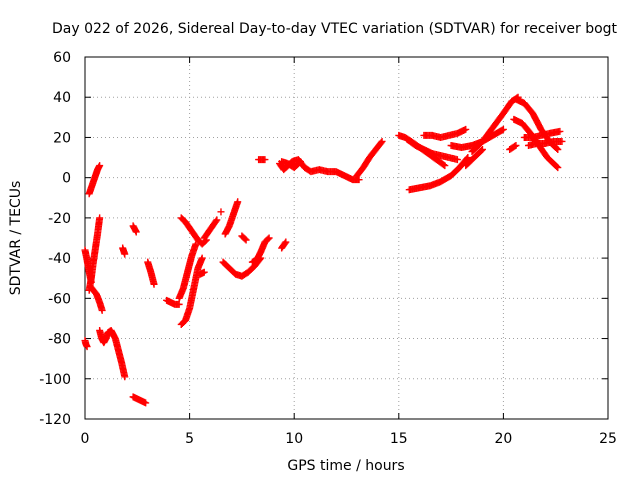 The height and width of the screenshot is (480, 640). Describe the element at coordinates (55, 380) in the screenshot. I see `y-tick-label: -100` at that location.